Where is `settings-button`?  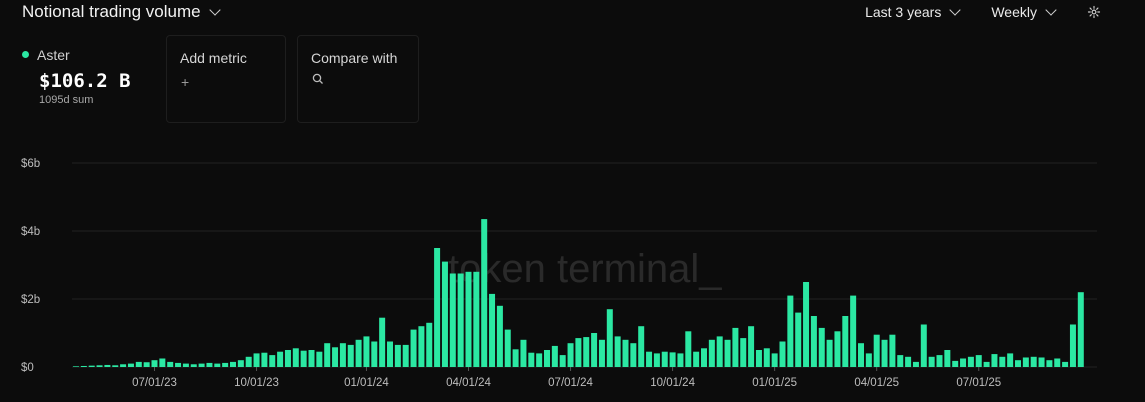 settings-button is located at coordinates (1094, 12).